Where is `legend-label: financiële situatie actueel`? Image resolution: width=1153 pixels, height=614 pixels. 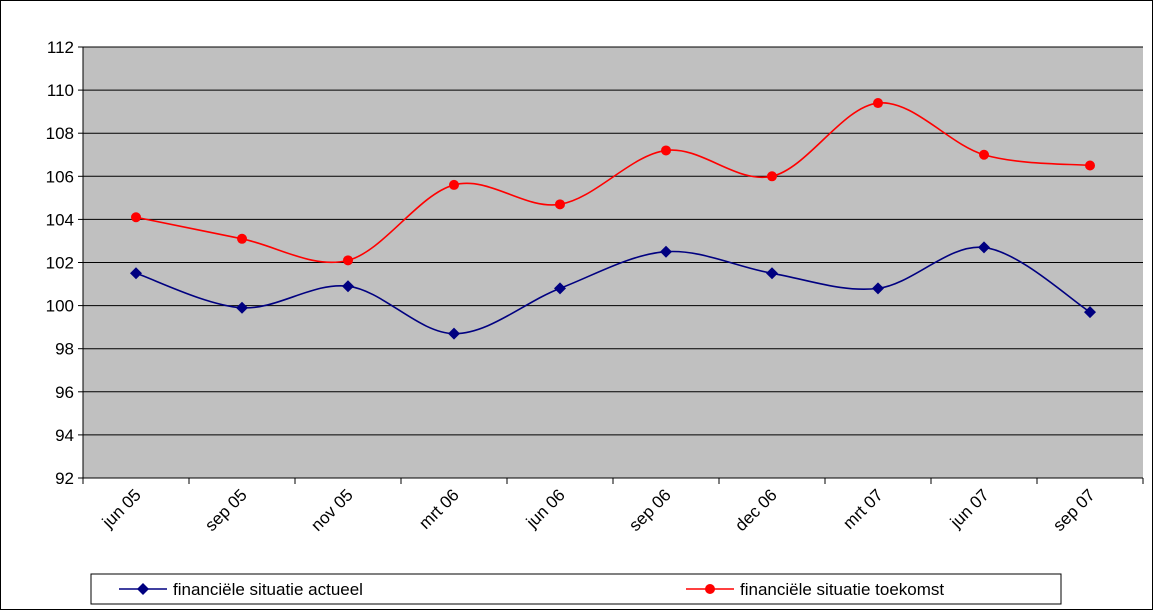
legend-label: financiële situatie actueel is located at coordinates (268, 589).